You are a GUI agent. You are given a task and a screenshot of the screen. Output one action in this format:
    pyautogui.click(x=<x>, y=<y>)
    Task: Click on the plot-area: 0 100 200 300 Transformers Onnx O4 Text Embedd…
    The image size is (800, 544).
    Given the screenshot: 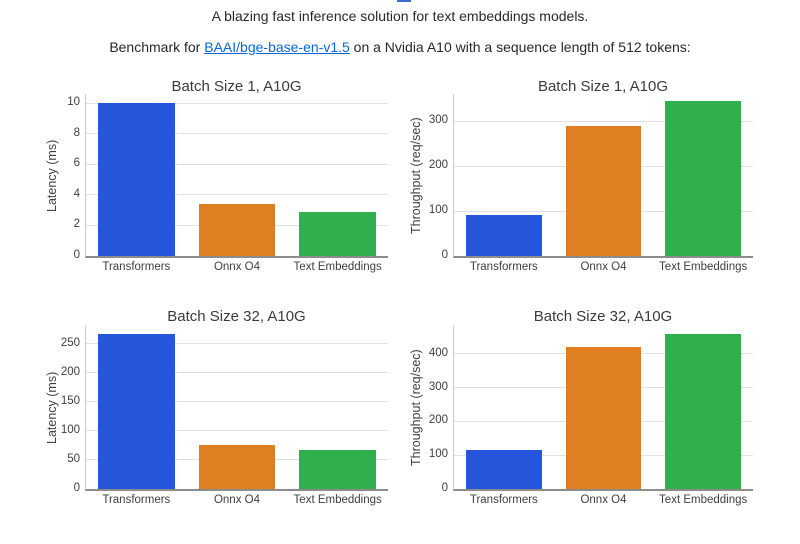 What is the action you would take?
    pyautogui.click(x=591, y=183)
    